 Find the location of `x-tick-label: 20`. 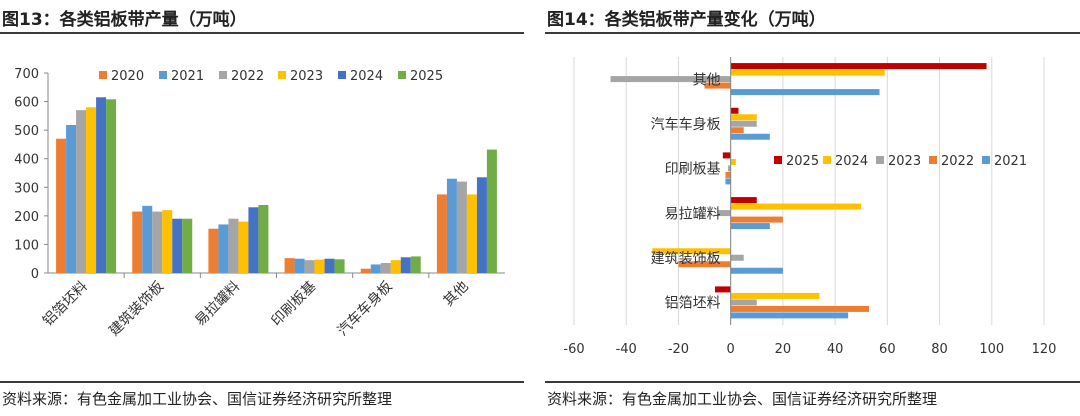

x-tick-label: 20 is located at coordinates (783, 349).